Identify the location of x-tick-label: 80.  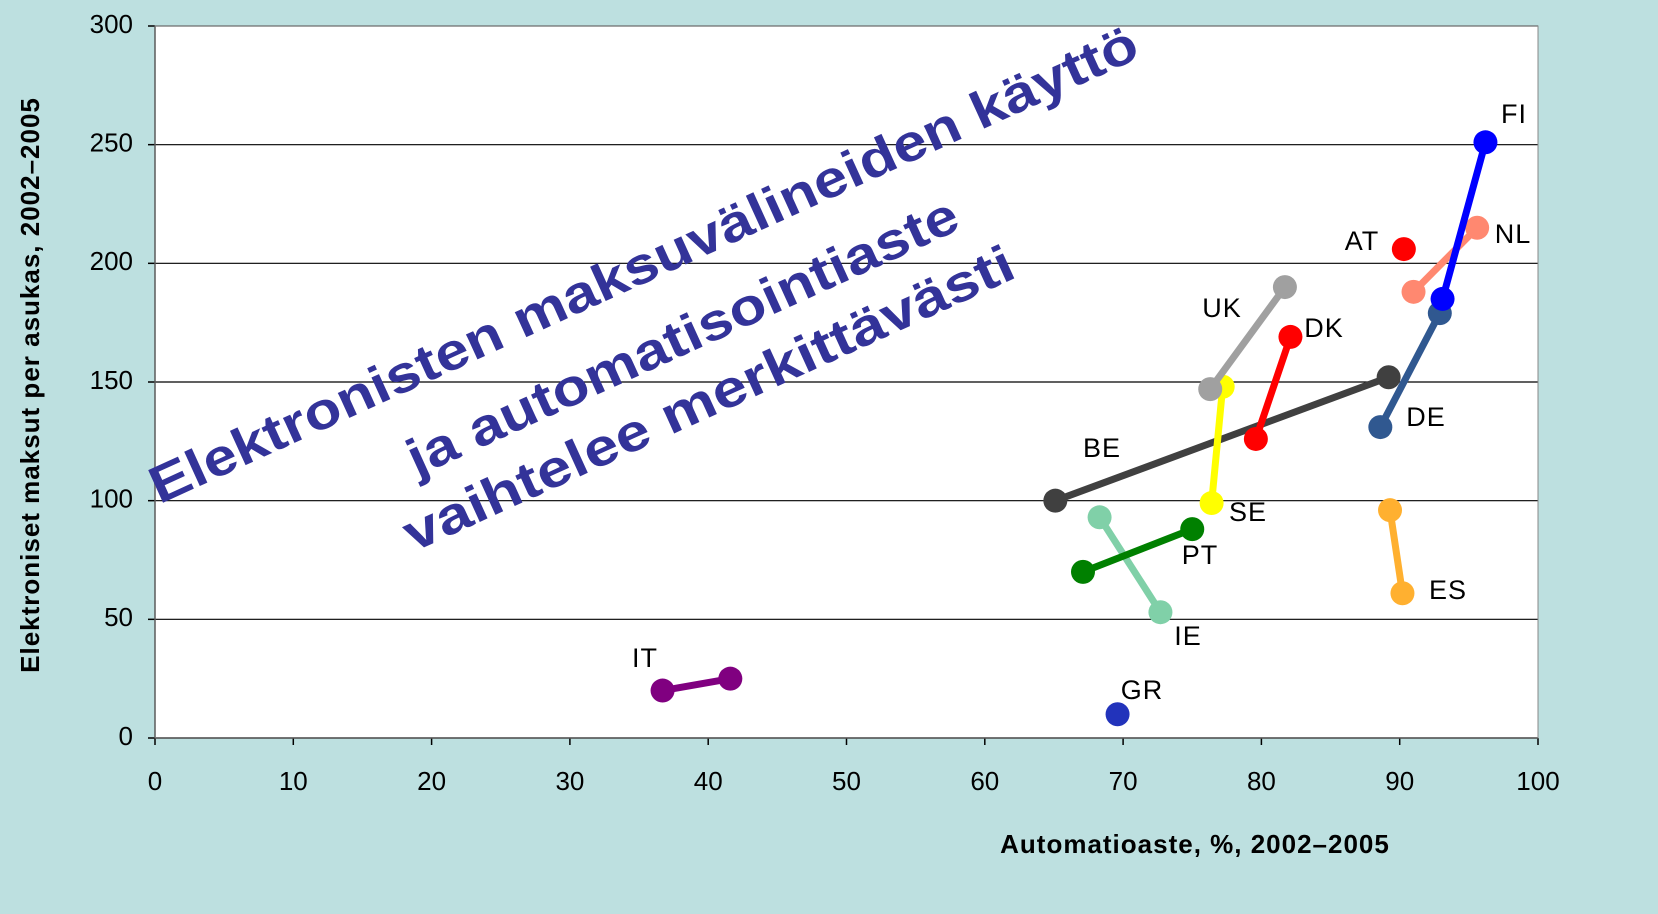
(1261, 781).